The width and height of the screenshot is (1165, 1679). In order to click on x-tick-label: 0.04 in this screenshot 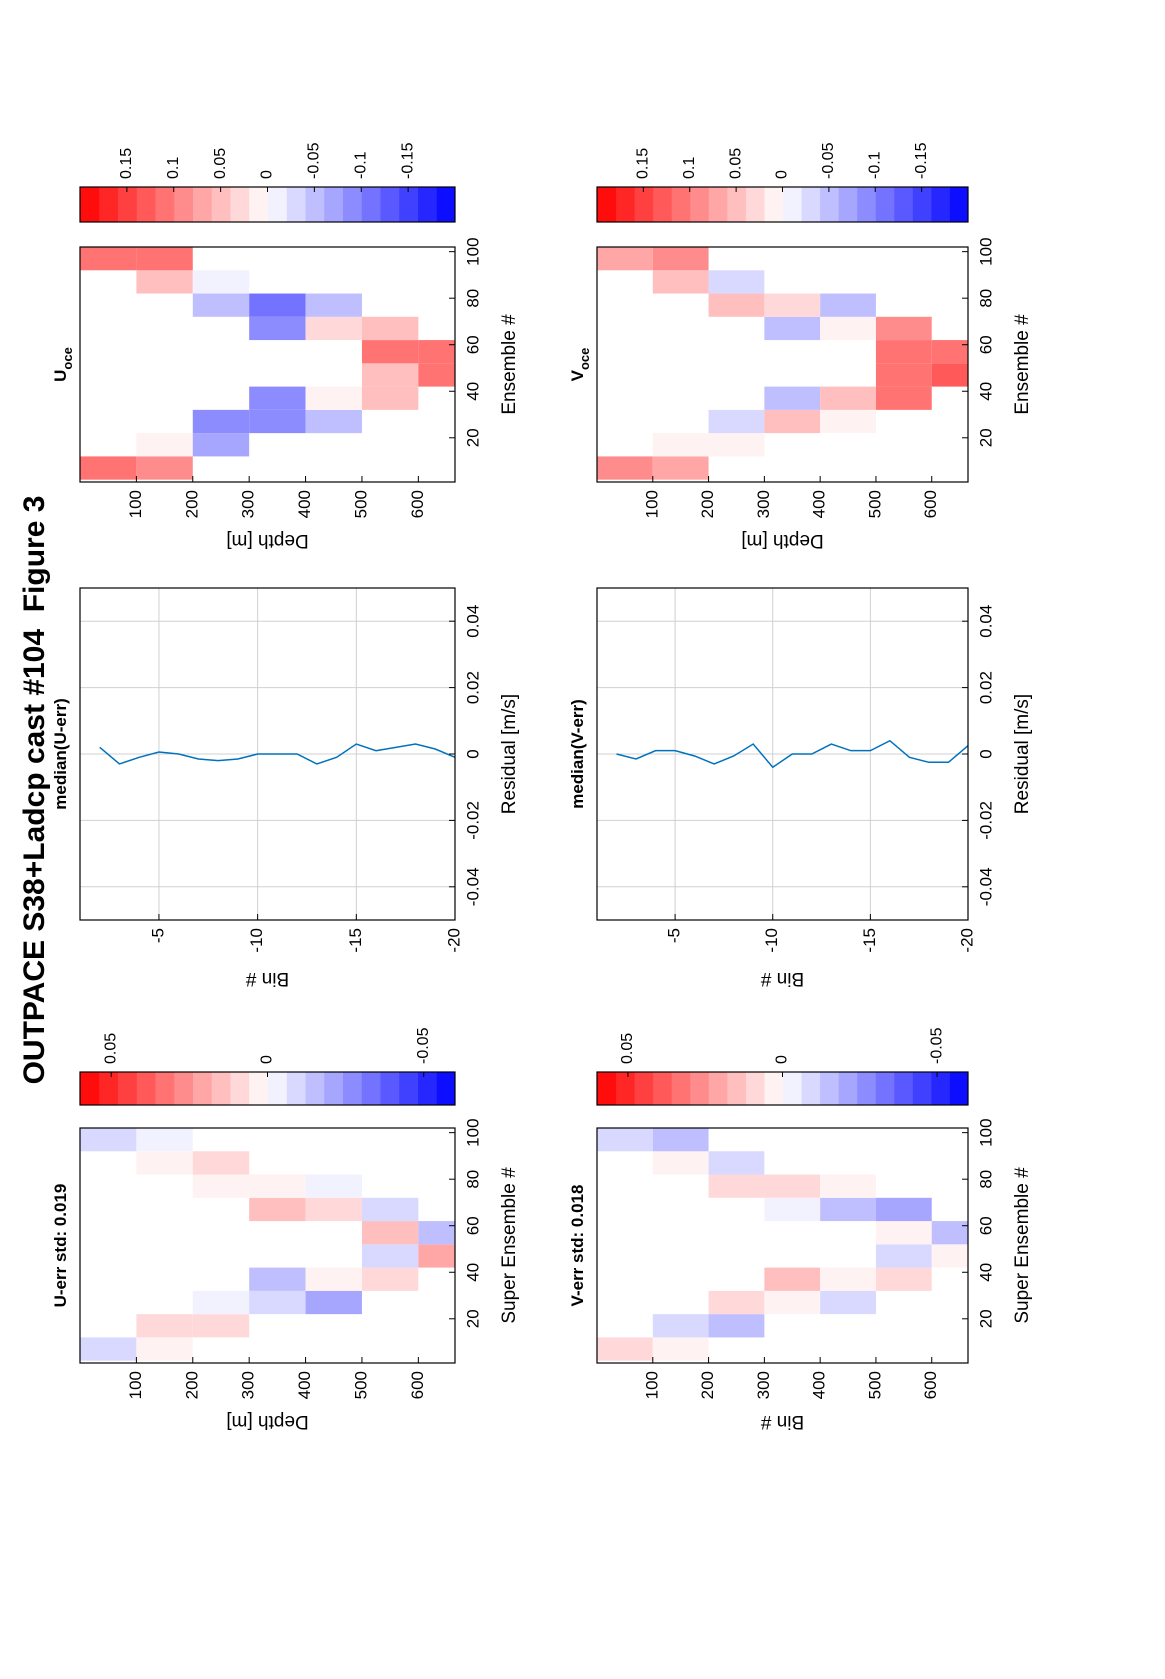, I will do `click(985, 621)`.